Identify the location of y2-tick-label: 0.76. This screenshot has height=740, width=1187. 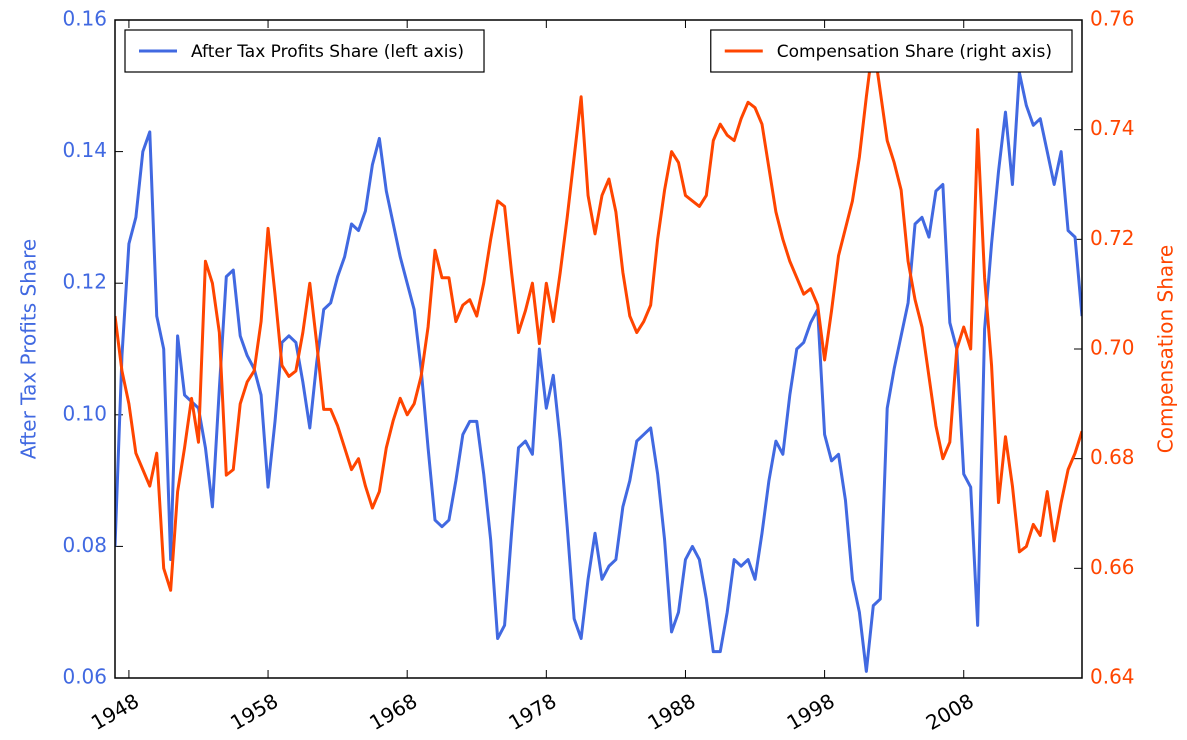
(1112, 19).